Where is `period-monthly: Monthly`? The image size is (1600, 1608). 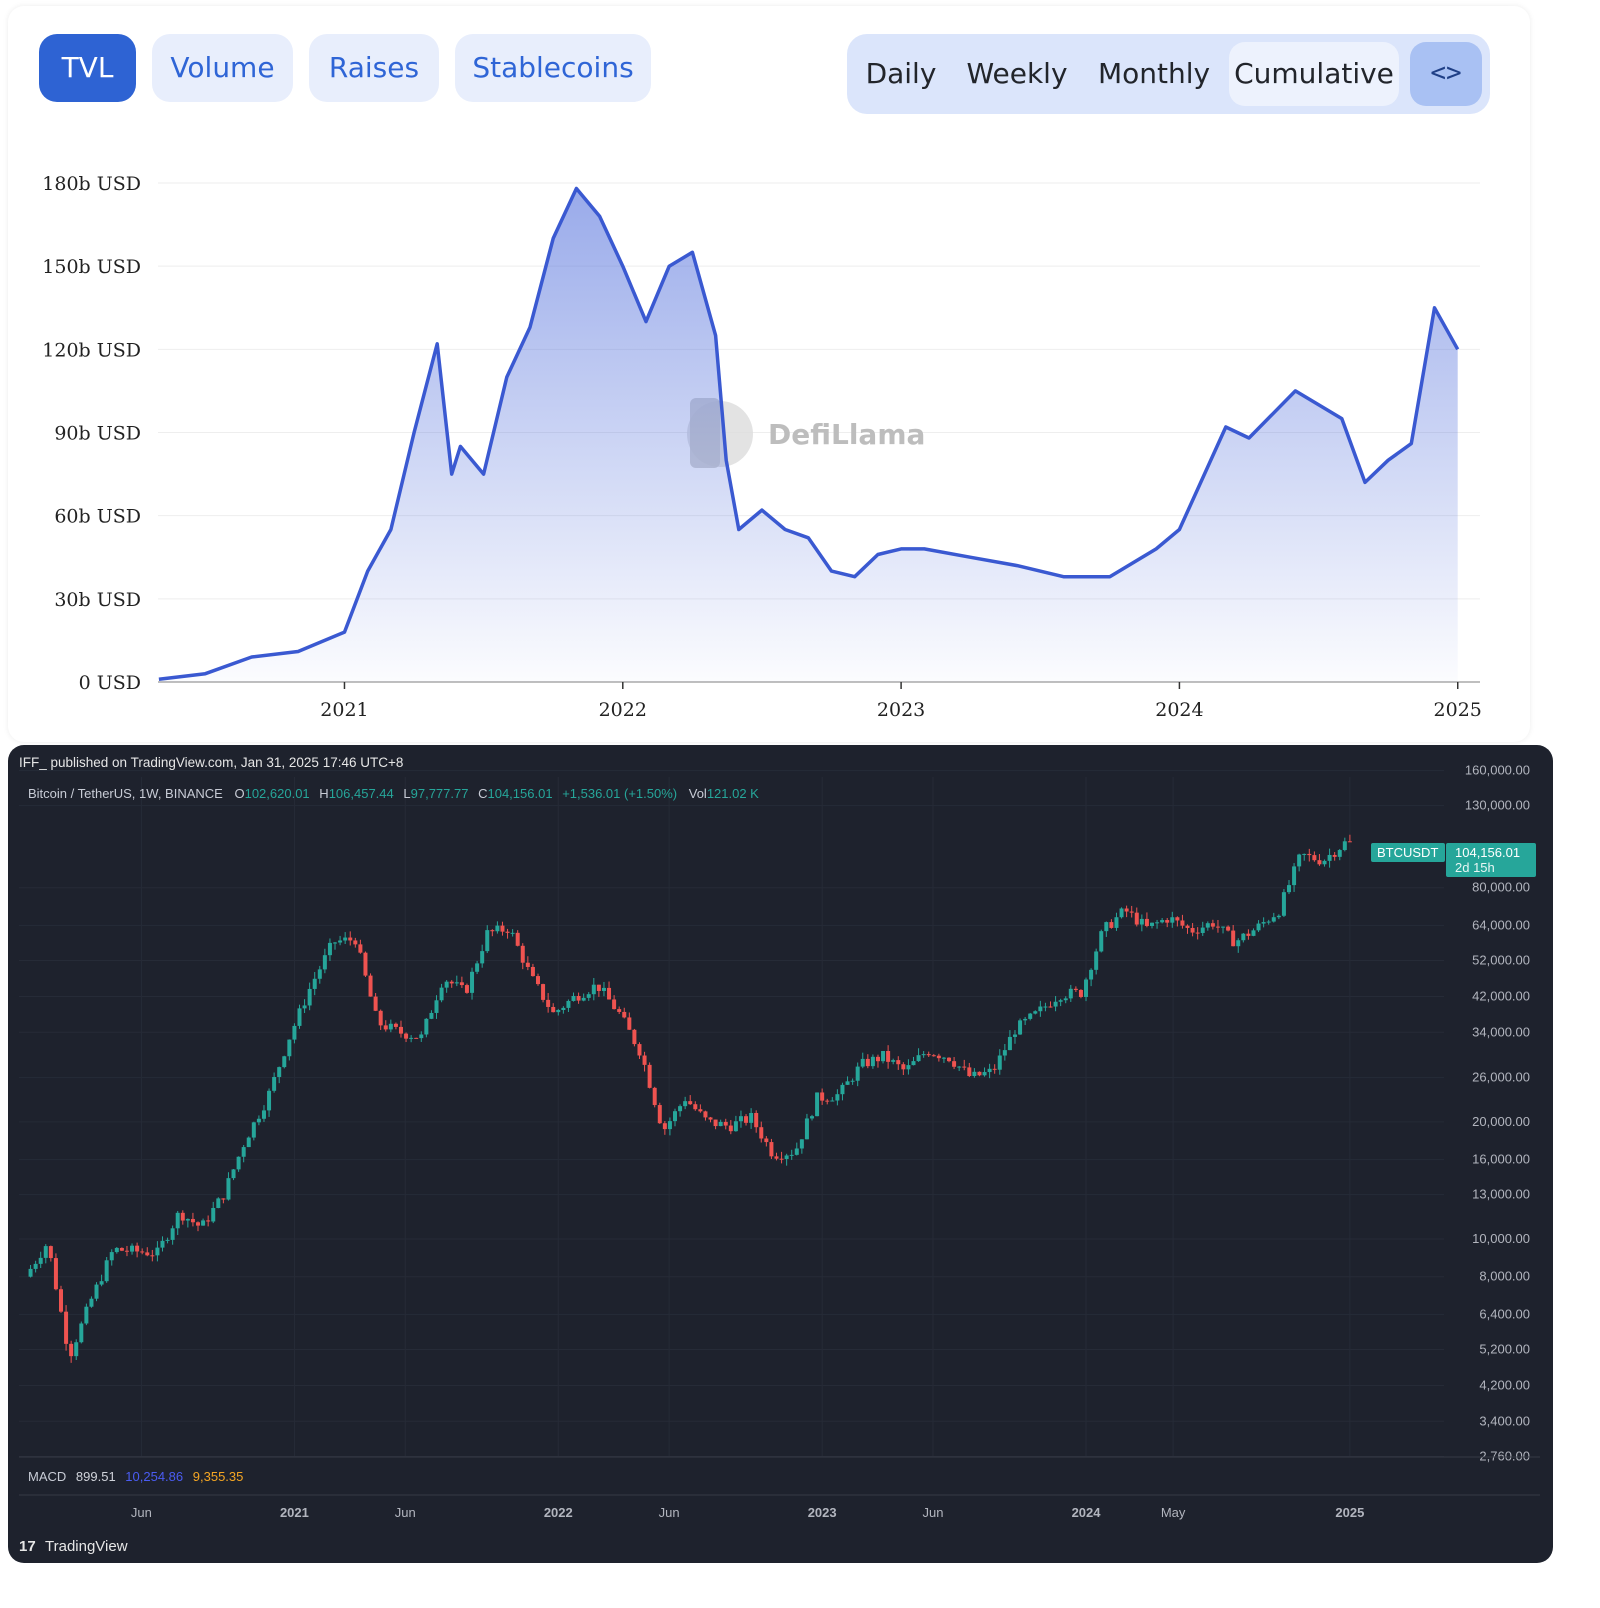
period-monthly: Monthly is located at coordinates (1154, 73).